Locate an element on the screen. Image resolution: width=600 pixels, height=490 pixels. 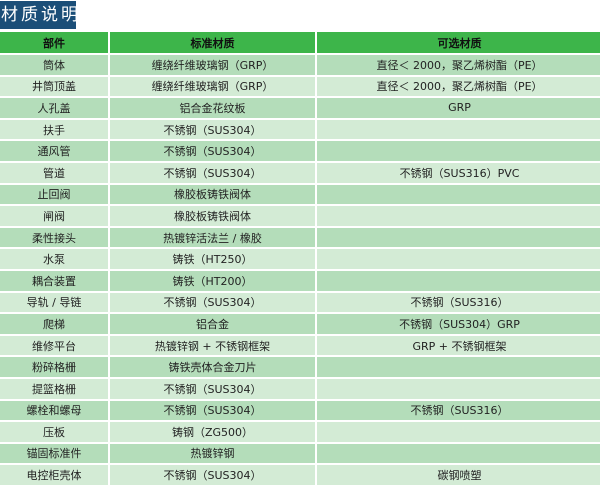
table-header-row: 部件 标准材质 可选材质 is located at coordinates (300, 42).